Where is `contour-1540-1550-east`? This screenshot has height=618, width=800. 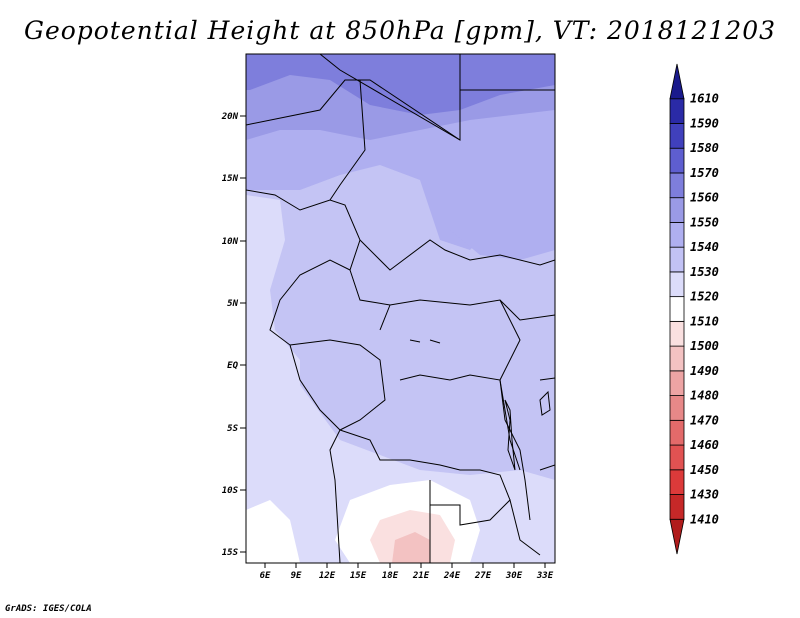 contour-1540-1550-east is located at coordinates (497, 212).